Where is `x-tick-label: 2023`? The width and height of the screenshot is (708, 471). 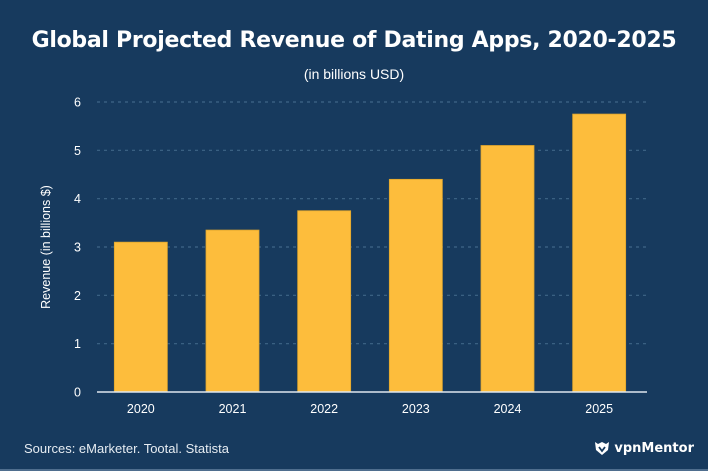 x-tick-label: 2023 is located at coordinates (416, 409).